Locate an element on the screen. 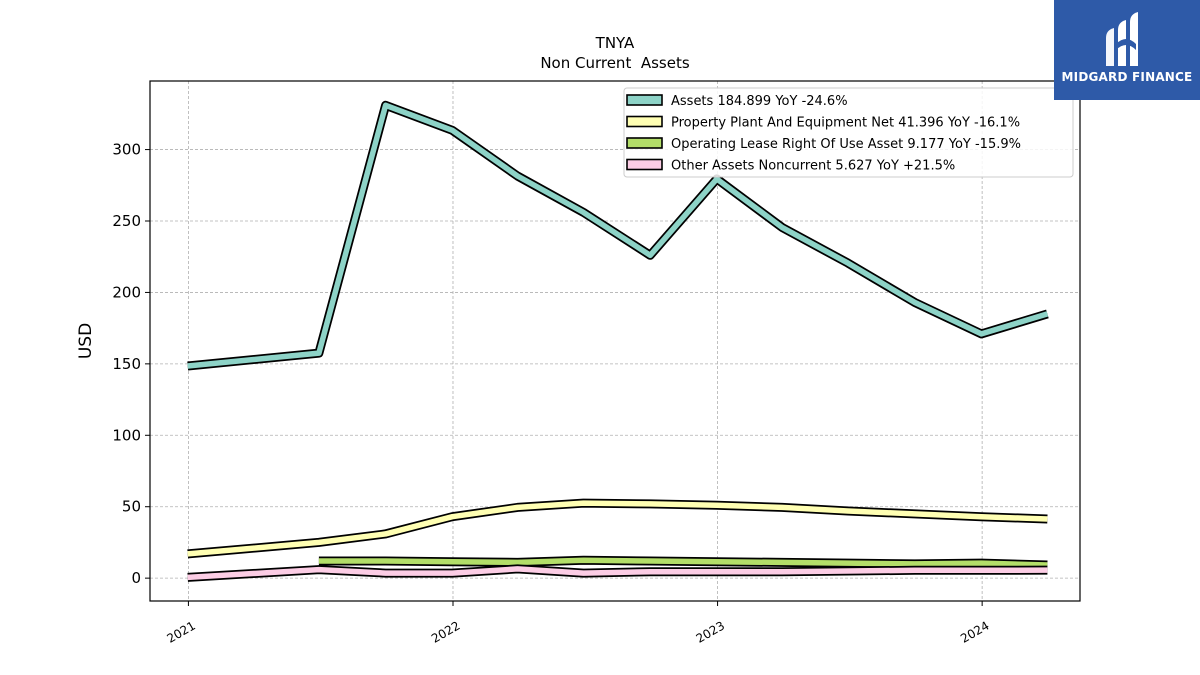  legend-box is located at coordinates (848, 132).